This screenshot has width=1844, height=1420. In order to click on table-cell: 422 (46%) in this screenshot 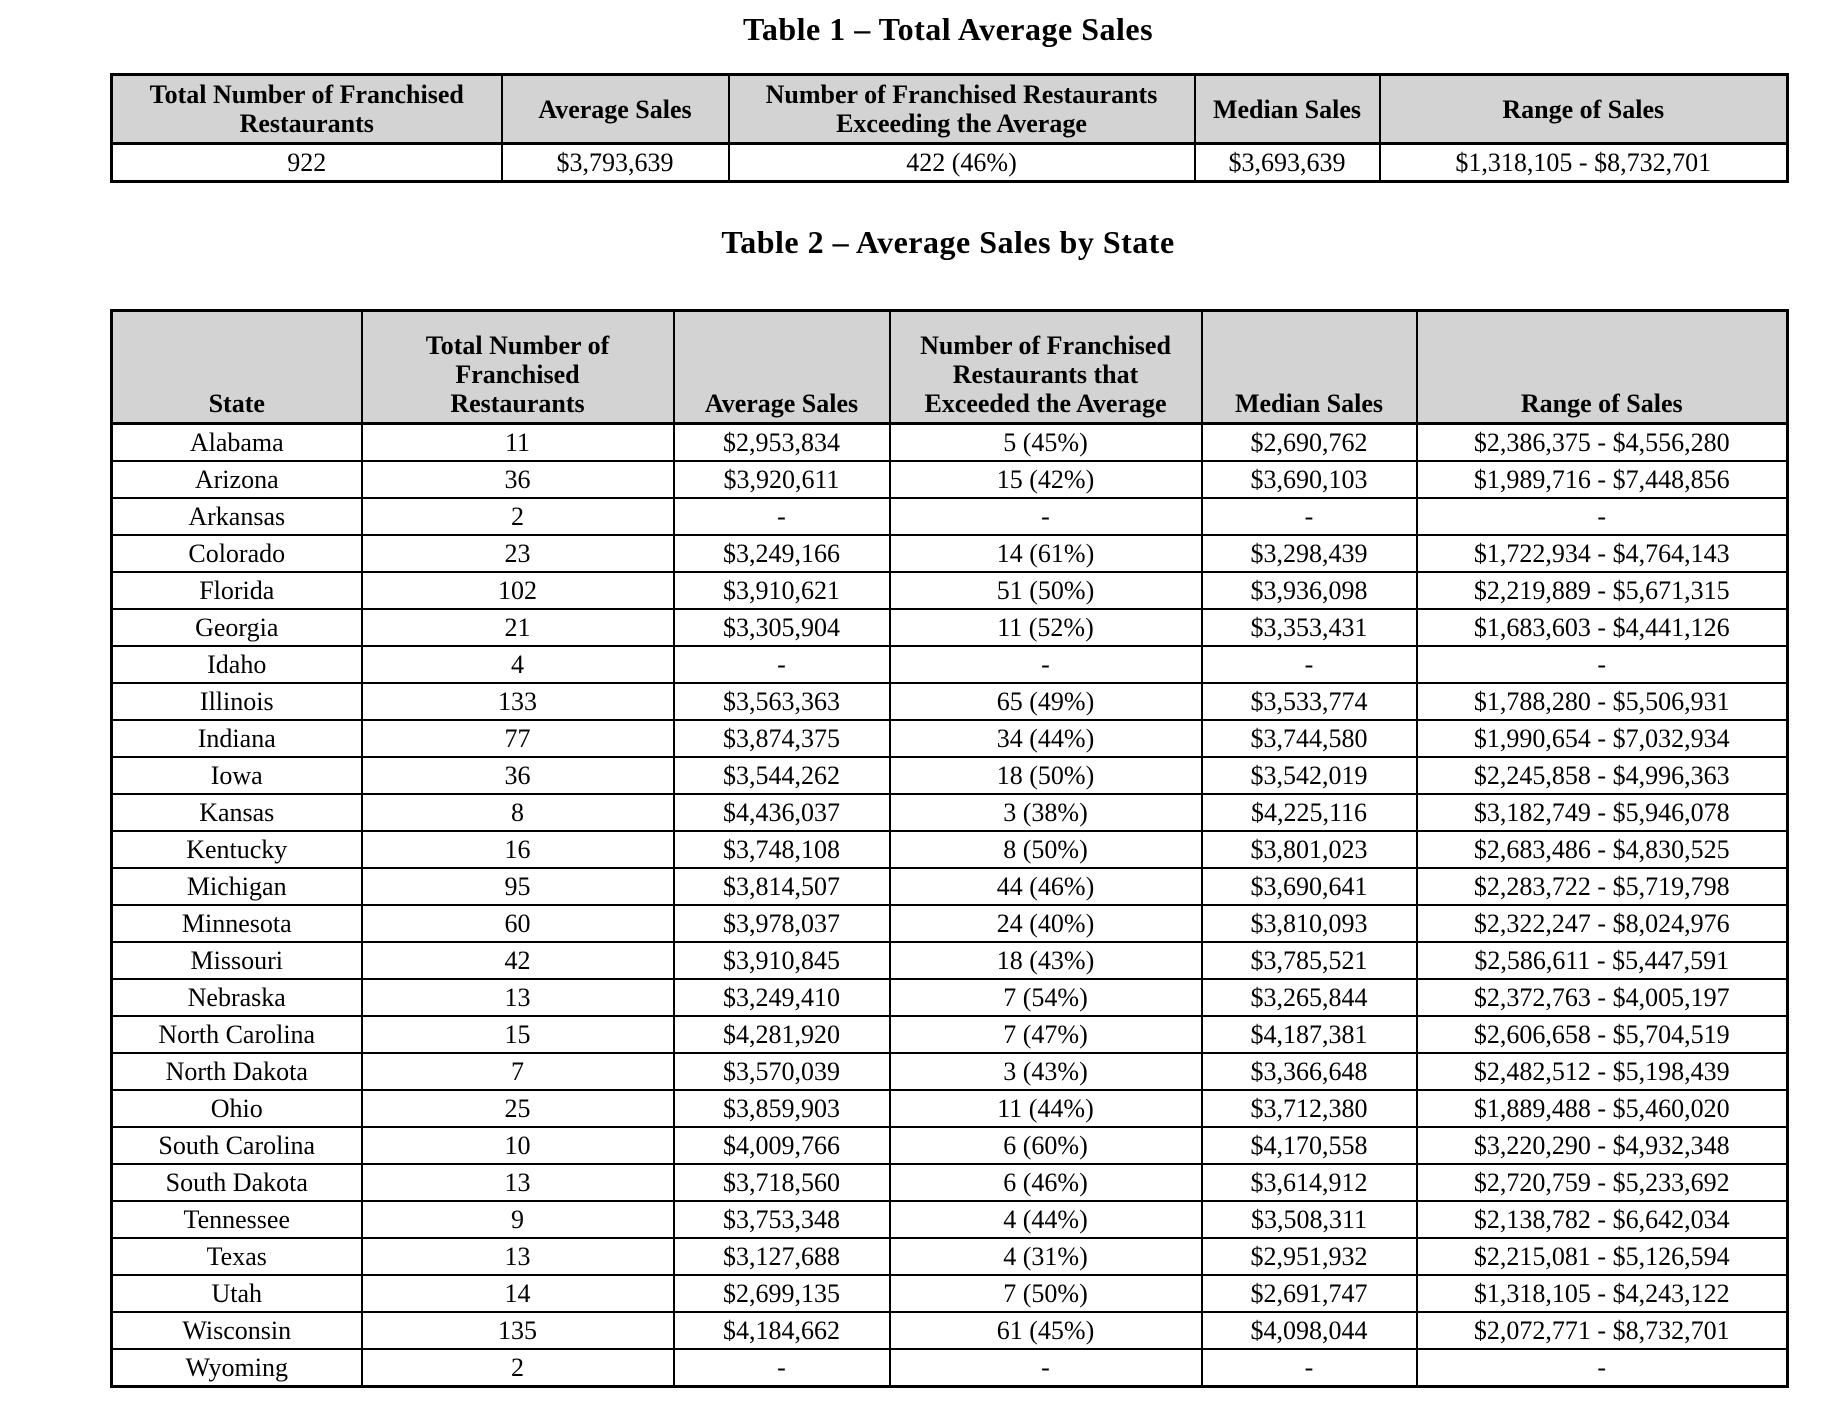, I will do `click(961, 162)`.